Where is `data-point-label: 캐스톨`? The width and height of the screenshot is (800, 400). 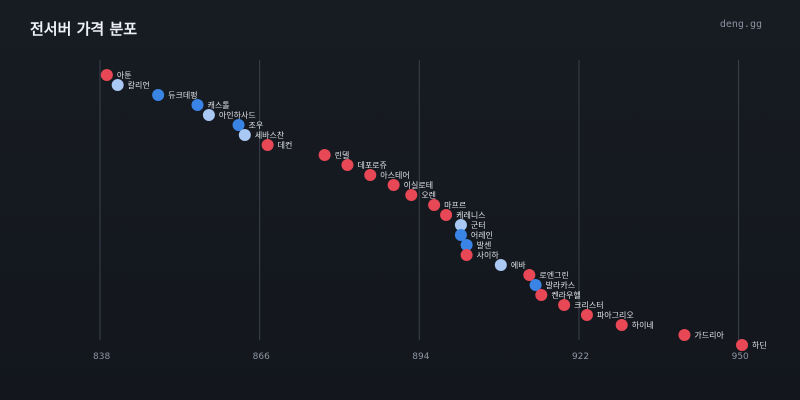 data-point-label: 캐스톨 is located at coordinates (219, 105).